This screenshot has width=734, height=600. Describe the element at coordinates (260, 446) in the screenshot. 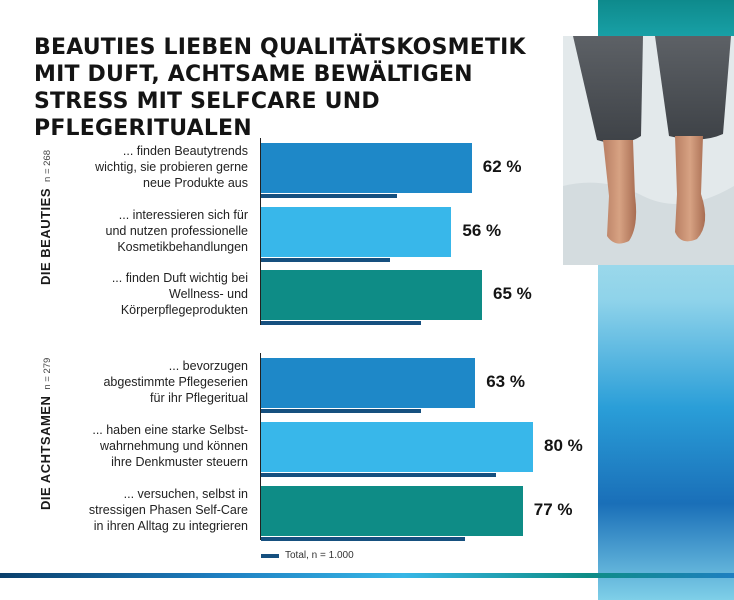

I see `axis-line-achtsamen` at that location.